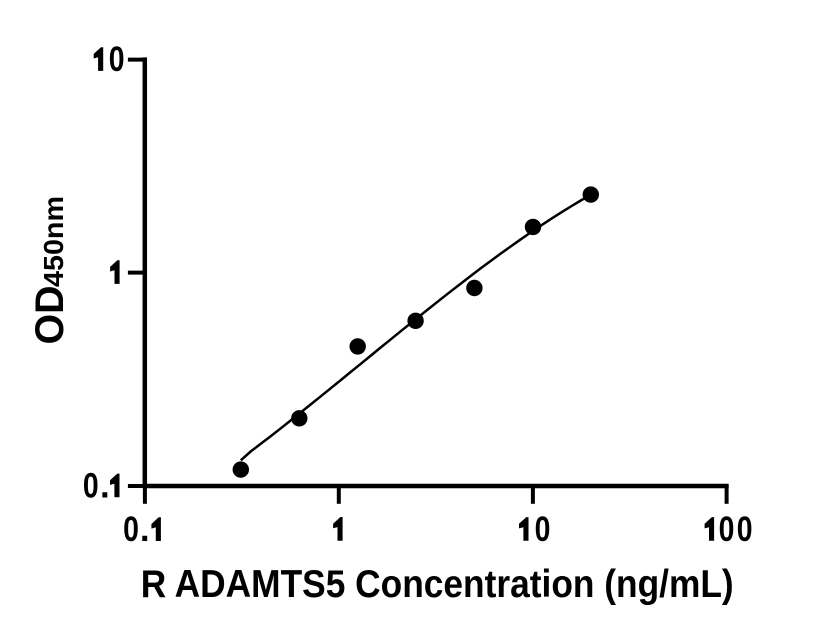 Image resolution: width=816 pixels, height=640 pixels. Describe the element at coordinates (53, 241) in the screenshot. I see `svg-text: 450nm` at that location.